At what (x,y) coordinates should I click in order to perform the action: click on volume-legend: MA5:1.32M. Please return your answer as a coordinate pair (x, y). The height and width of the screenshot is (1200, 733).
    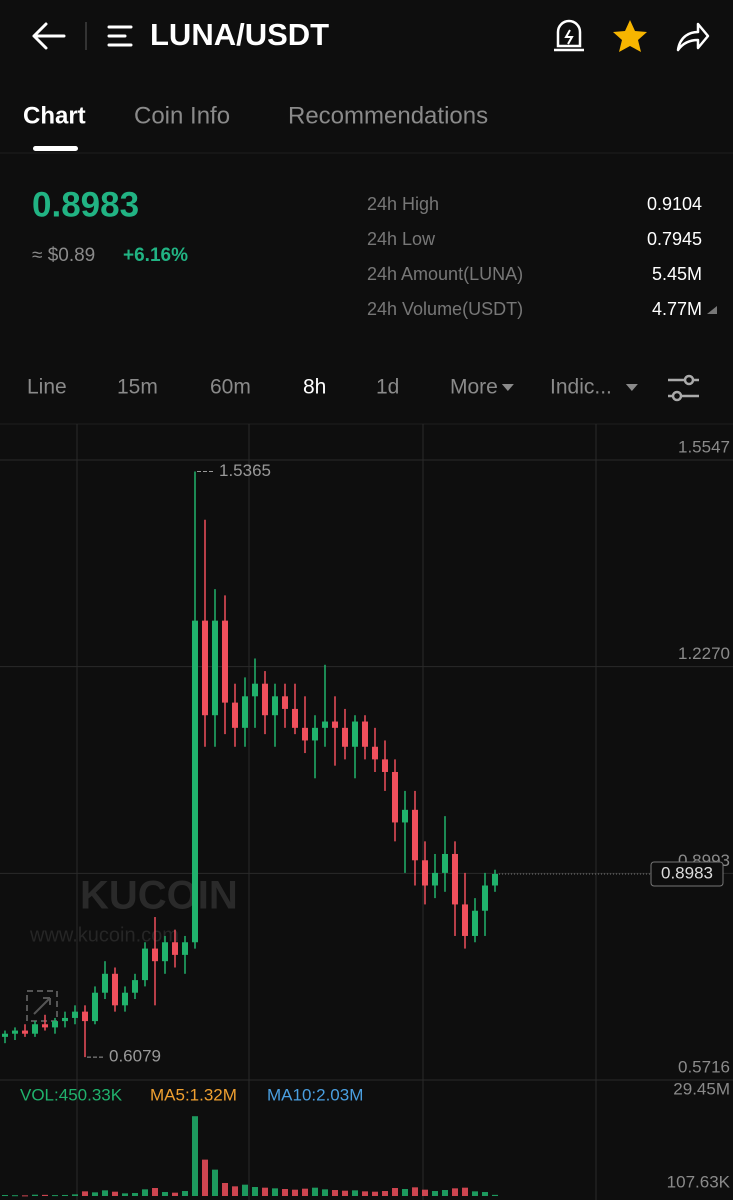
    Looking at the image, I should click on (193, 1094).